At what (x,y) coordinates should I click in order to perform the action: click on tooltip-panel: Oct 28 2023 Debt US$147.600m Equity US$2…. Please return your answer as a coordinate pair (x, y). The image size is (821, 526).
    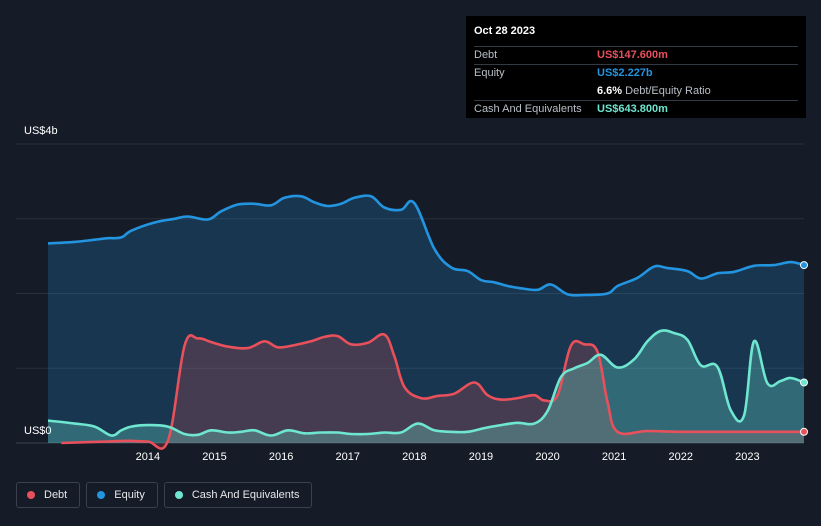
    Looking at the image, I should click on (636, 67).